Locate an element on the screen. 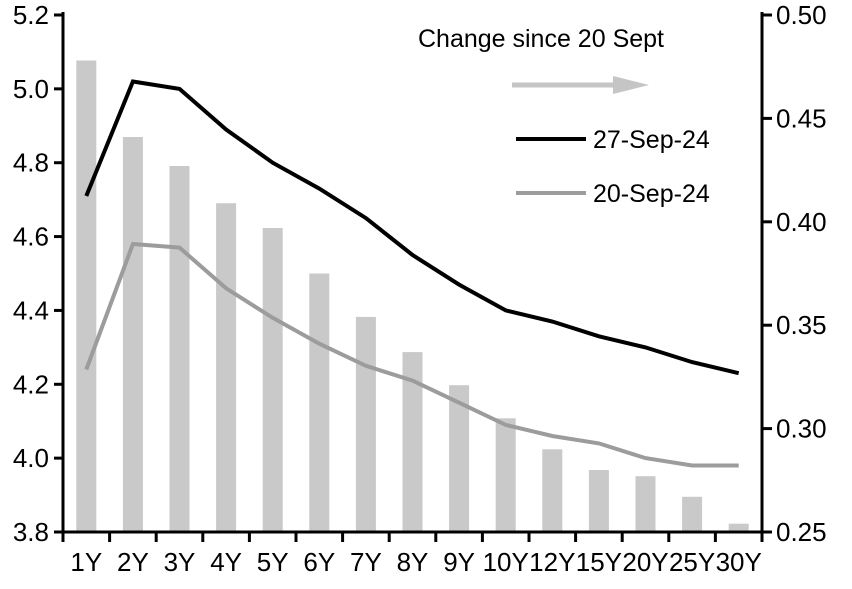 This screenshot has width=852, height=589. left-axis-tick-label: 4.0 is located at coordinates (31, 458).